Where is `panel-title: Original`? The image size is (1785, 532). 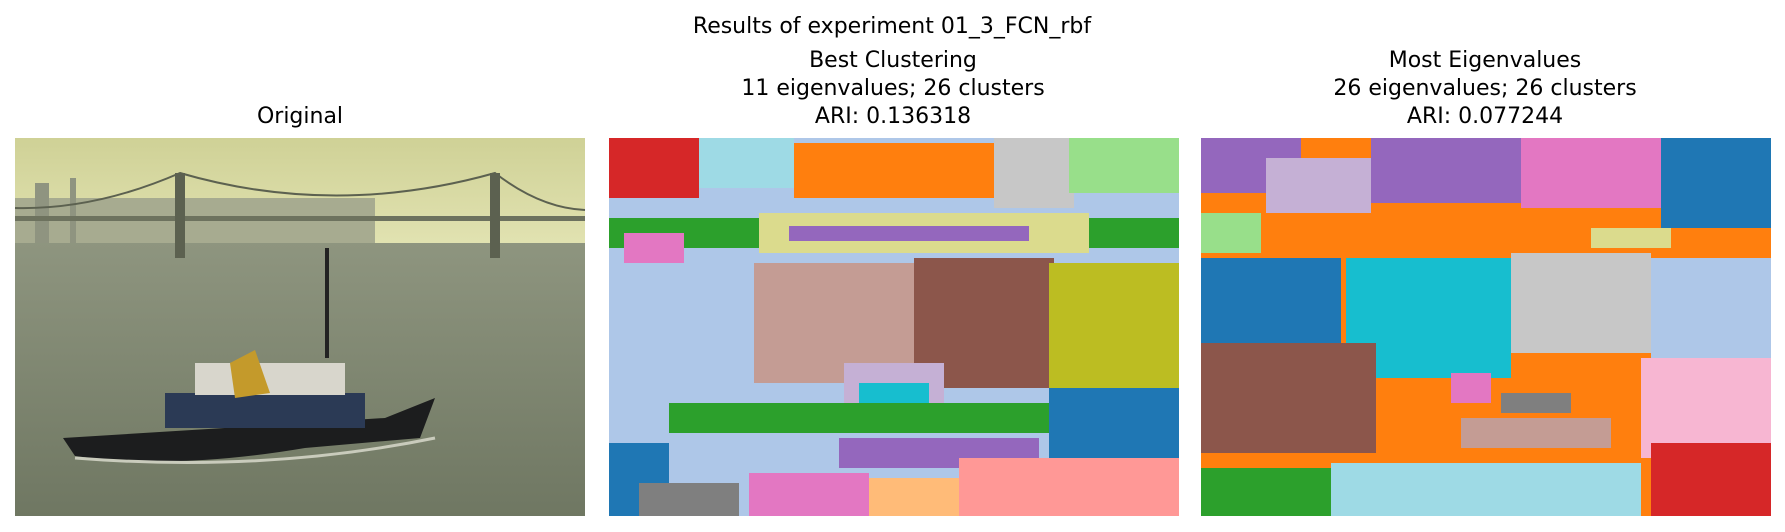 panel-title: Original is located at coordinates (300, 116).